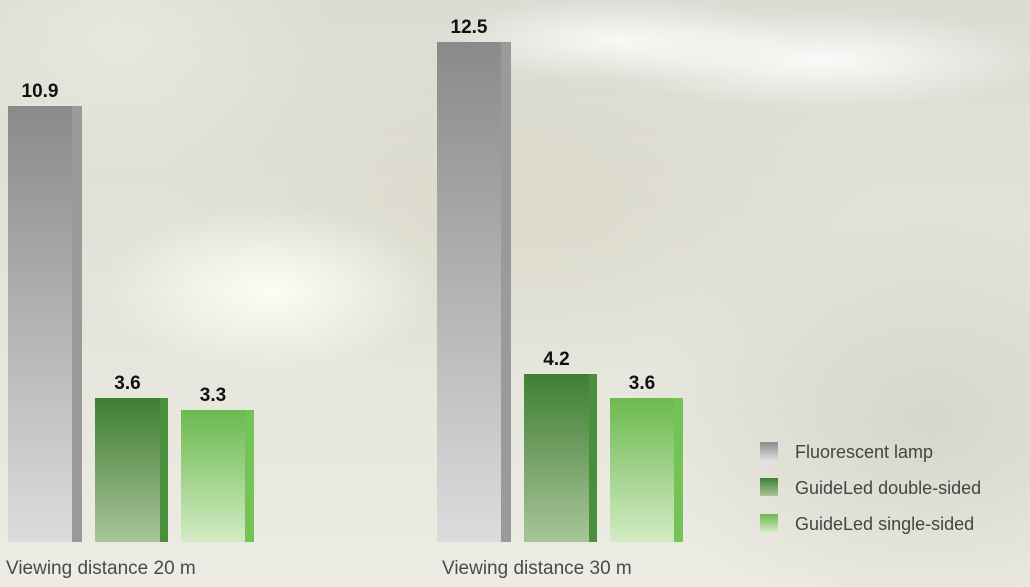 This screenshot has width=1030, height=587. Describe the element at coordinates (884, 524) in the screenshot. I see `legend-label-single-sided: GuideLed single-sided` at that location.